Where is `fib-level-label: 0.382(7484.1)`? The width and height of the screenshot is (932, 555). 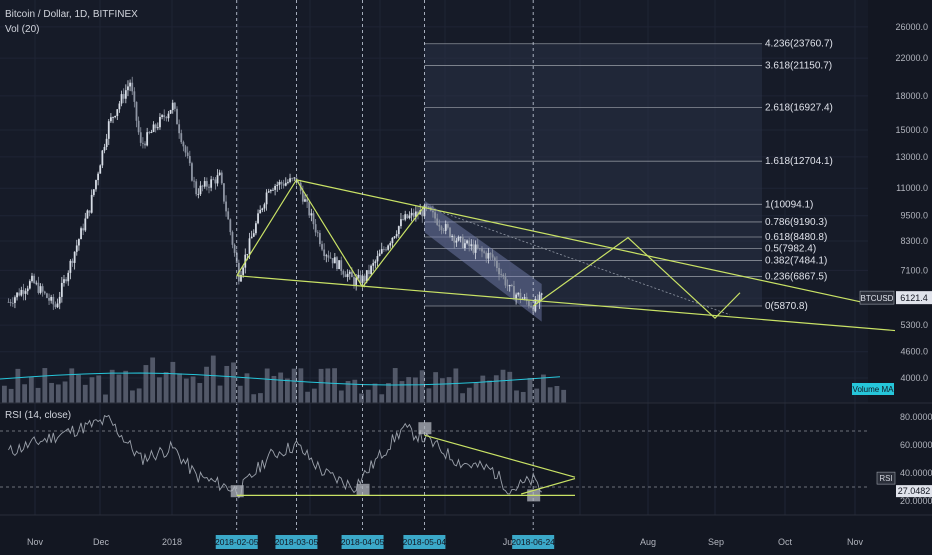 fib-level-label: 0.382(7484.1) is located at coordinates (796, 260).